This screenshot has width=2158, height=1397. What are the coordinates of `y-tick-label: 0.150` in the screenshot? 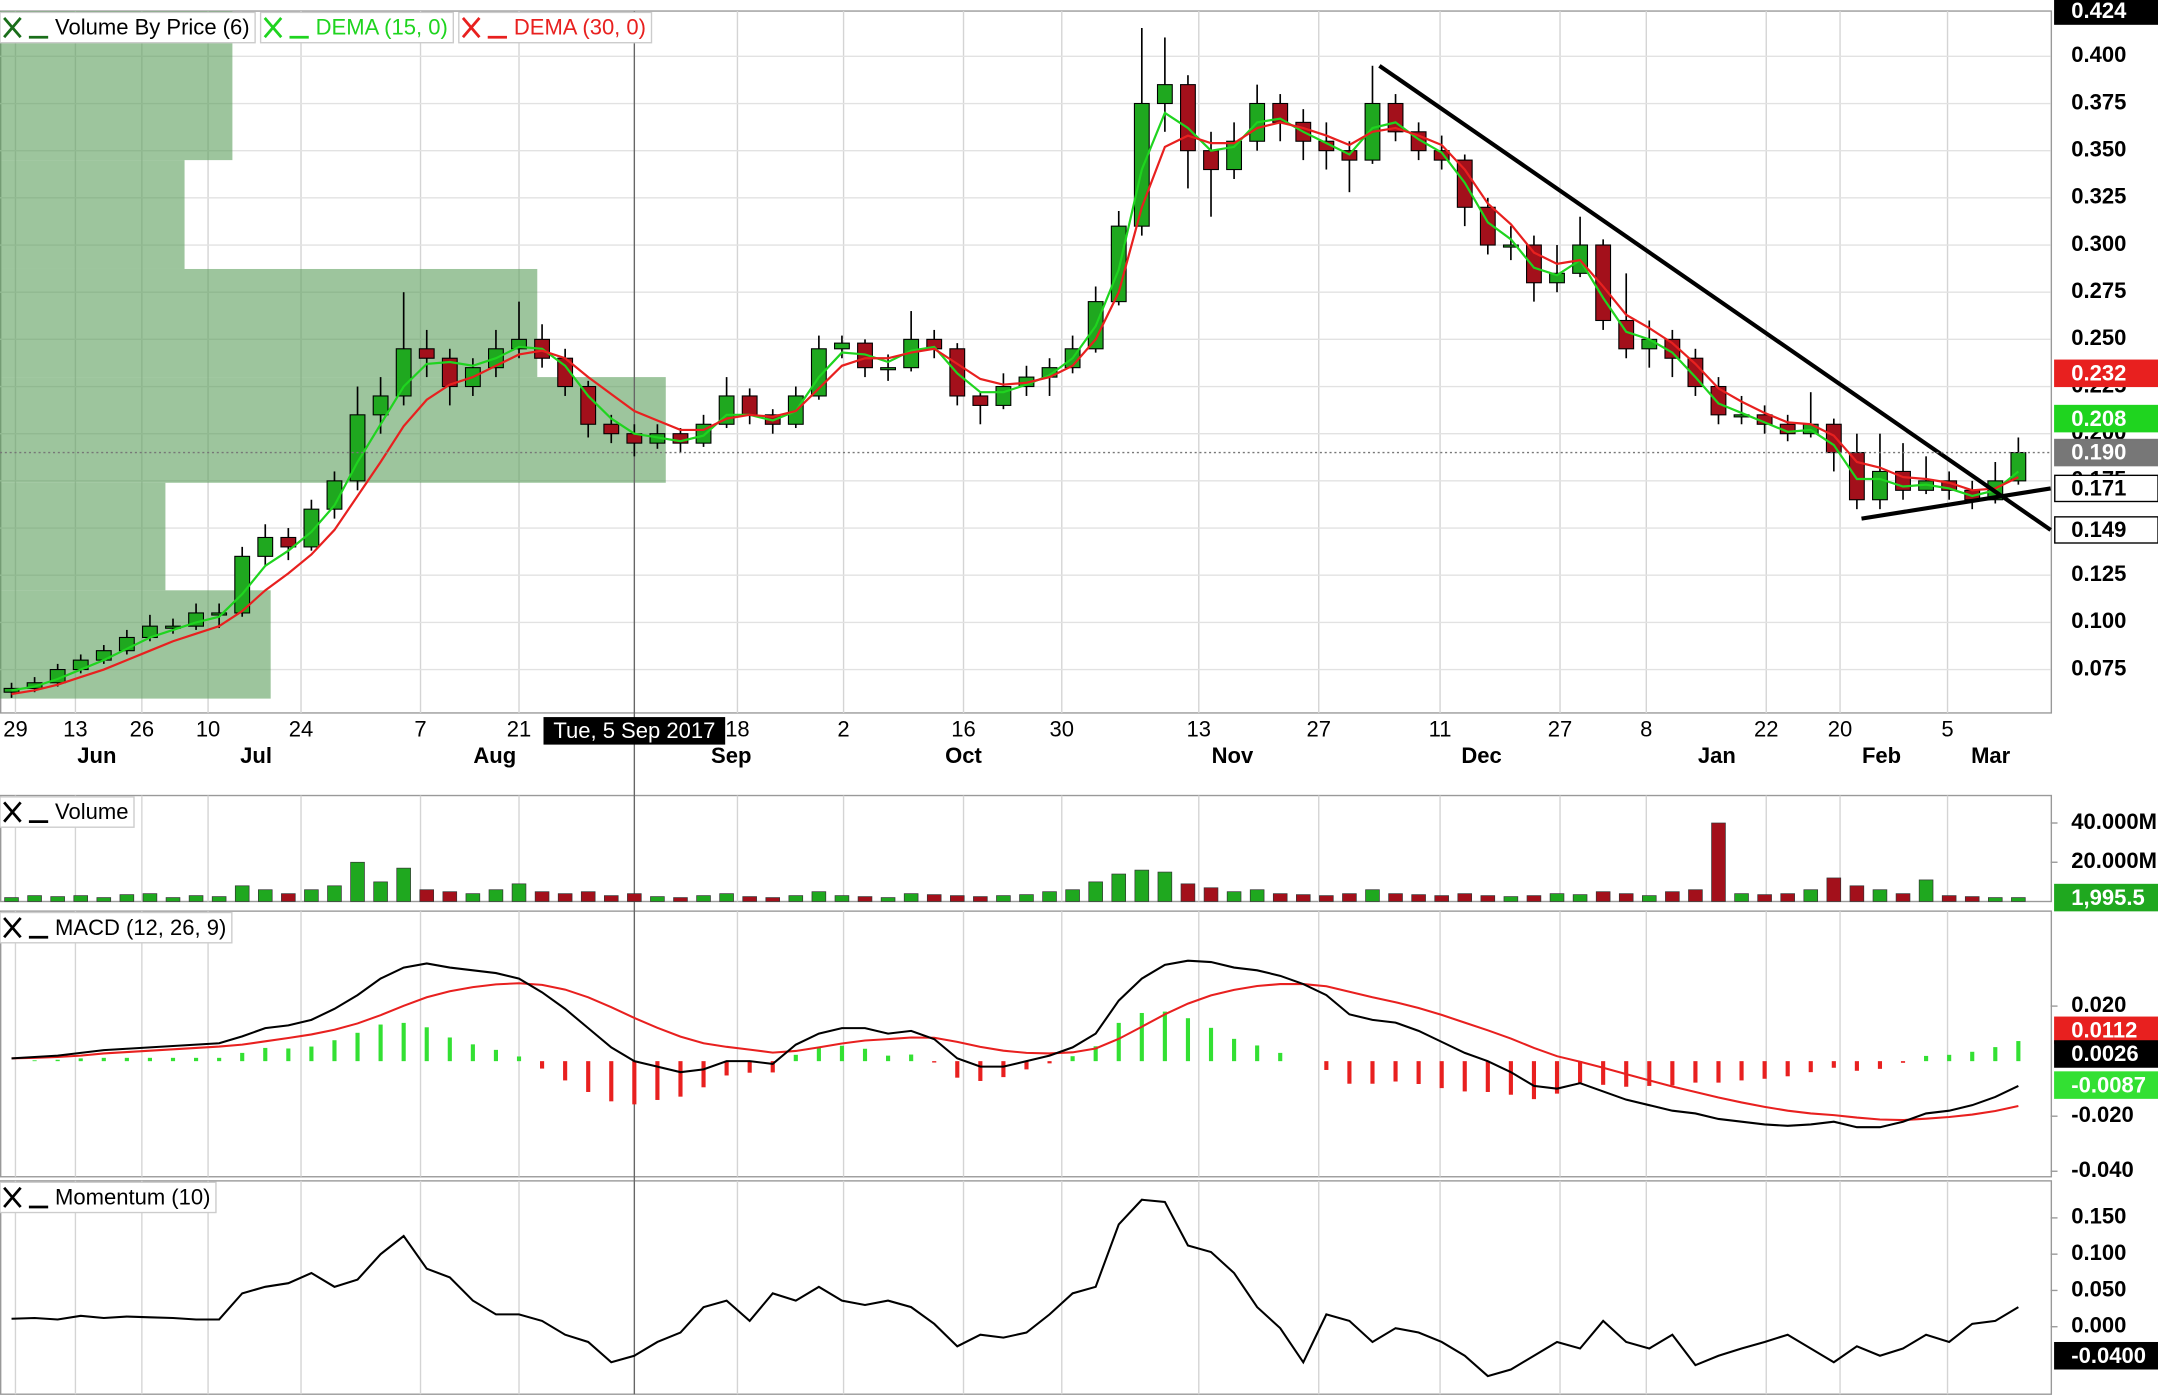 It's located at (2098, 1216).